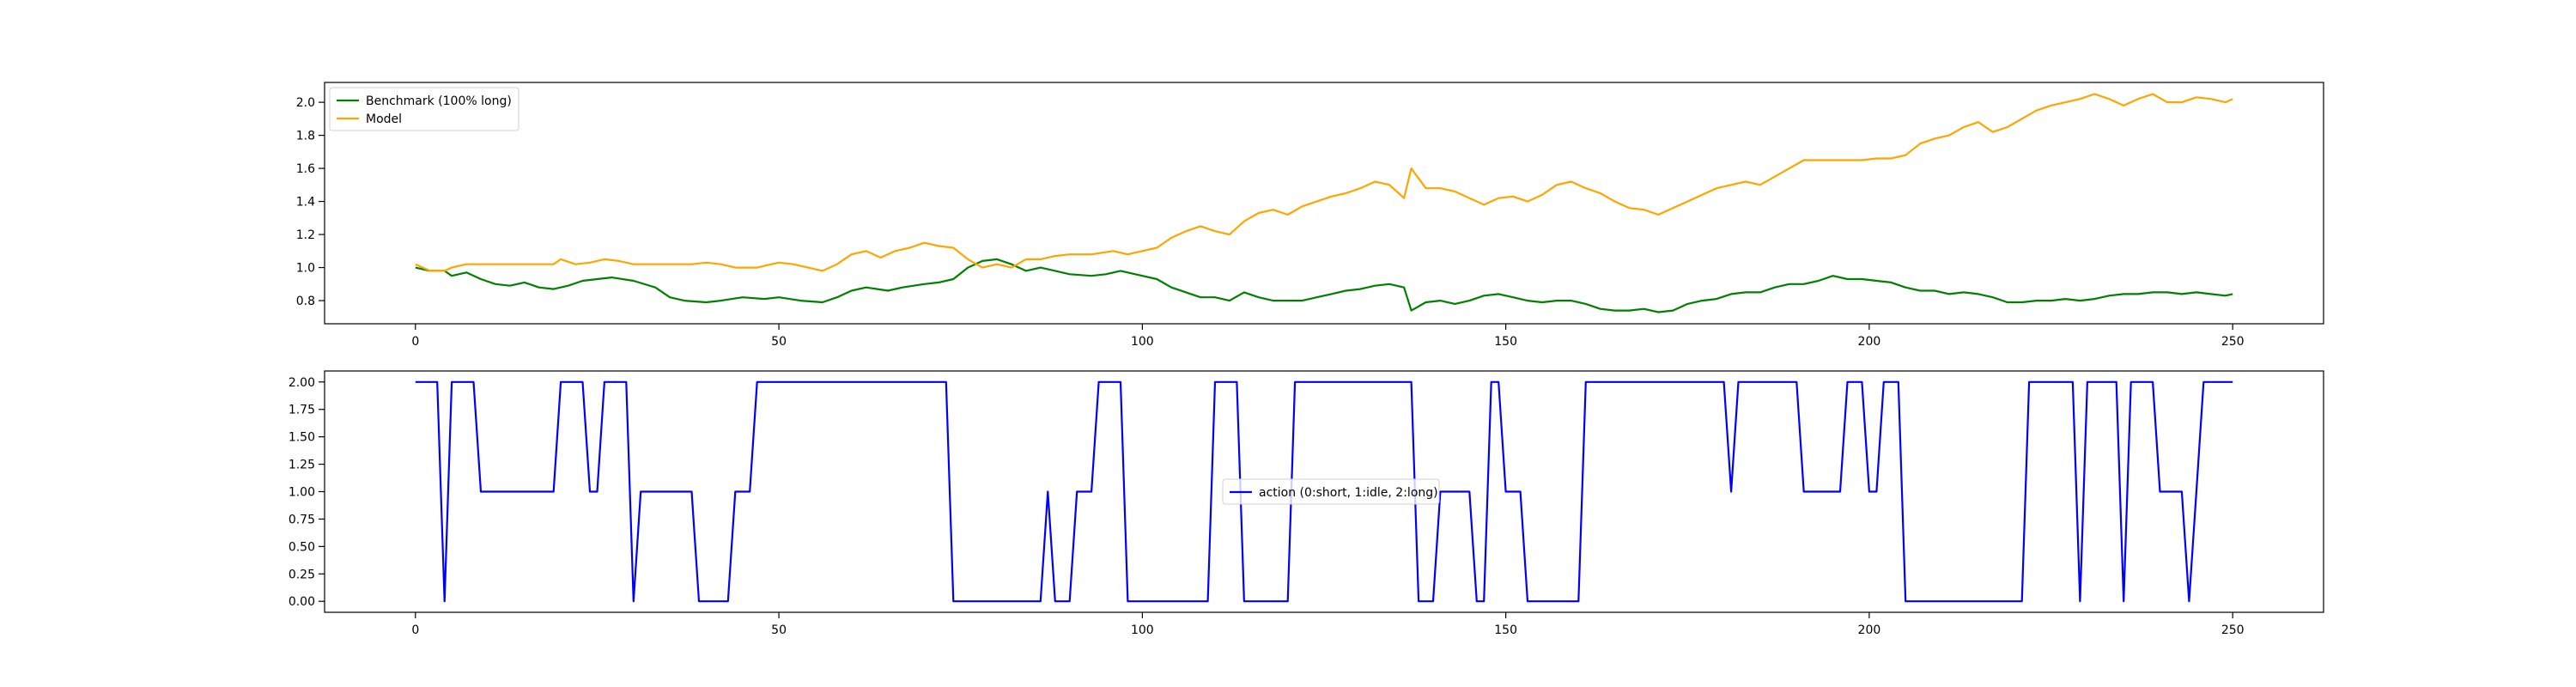  What do you see at coordinates (305, 235) in the screenshot?
I see `y-tick-label: 1.2` at bounding box center [305, 235].